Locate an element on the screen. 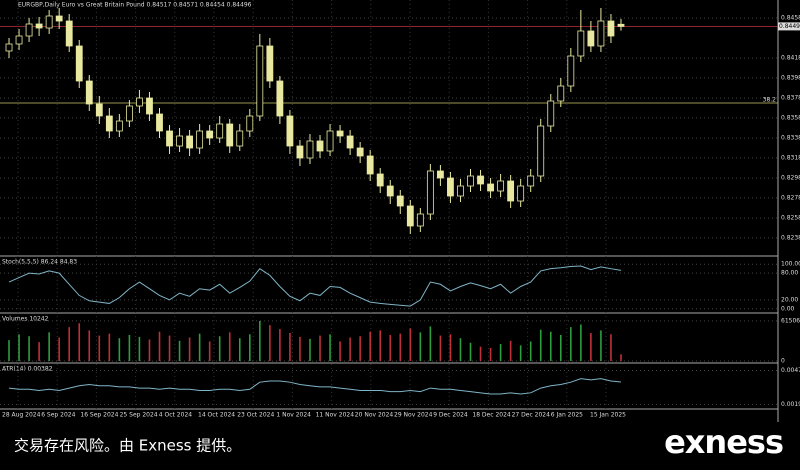  x-tick-label: 29 Nov 2024 is located at coordinates (413, 415).